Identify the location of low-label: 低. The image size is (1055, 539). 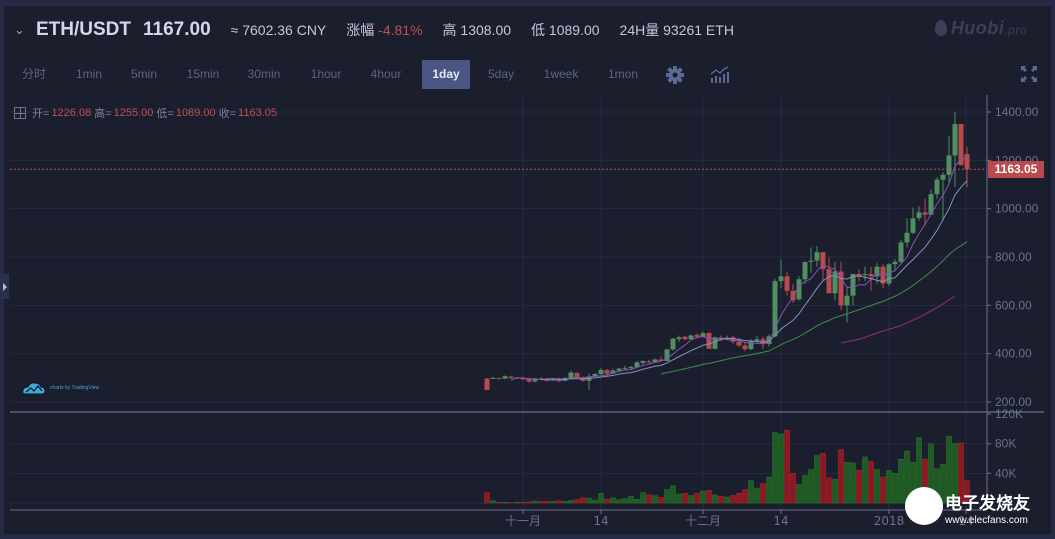
(538, 30).